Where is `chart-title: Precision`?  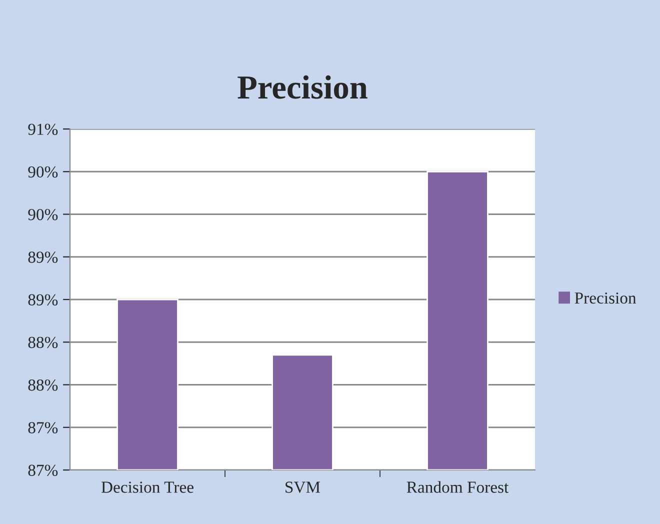 chart-title: Precision is located at coordinates (303, 87).